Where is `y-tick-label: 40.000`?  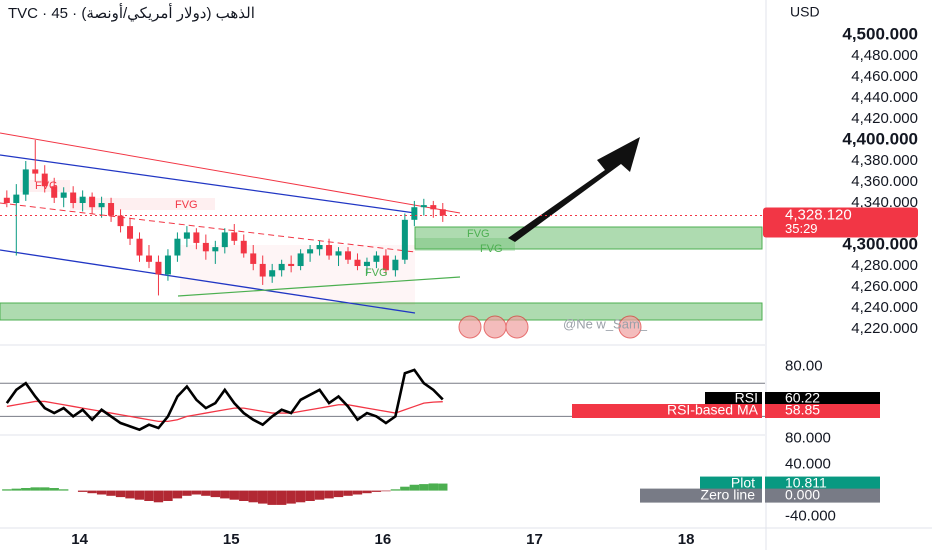
y-tick-label: 40.000 is located at coordinates (808, 464).